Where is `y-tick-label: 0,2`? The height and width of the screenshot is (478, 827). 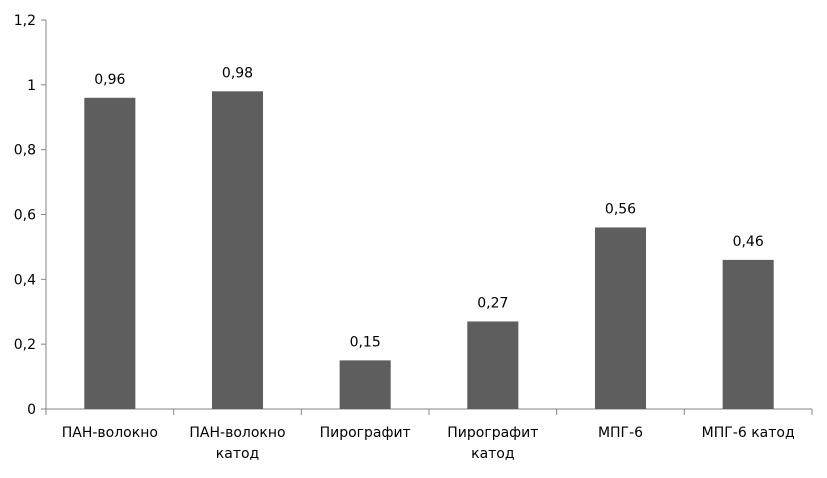
y-tick-label: 0,2 is located at coordinates (25, 345).